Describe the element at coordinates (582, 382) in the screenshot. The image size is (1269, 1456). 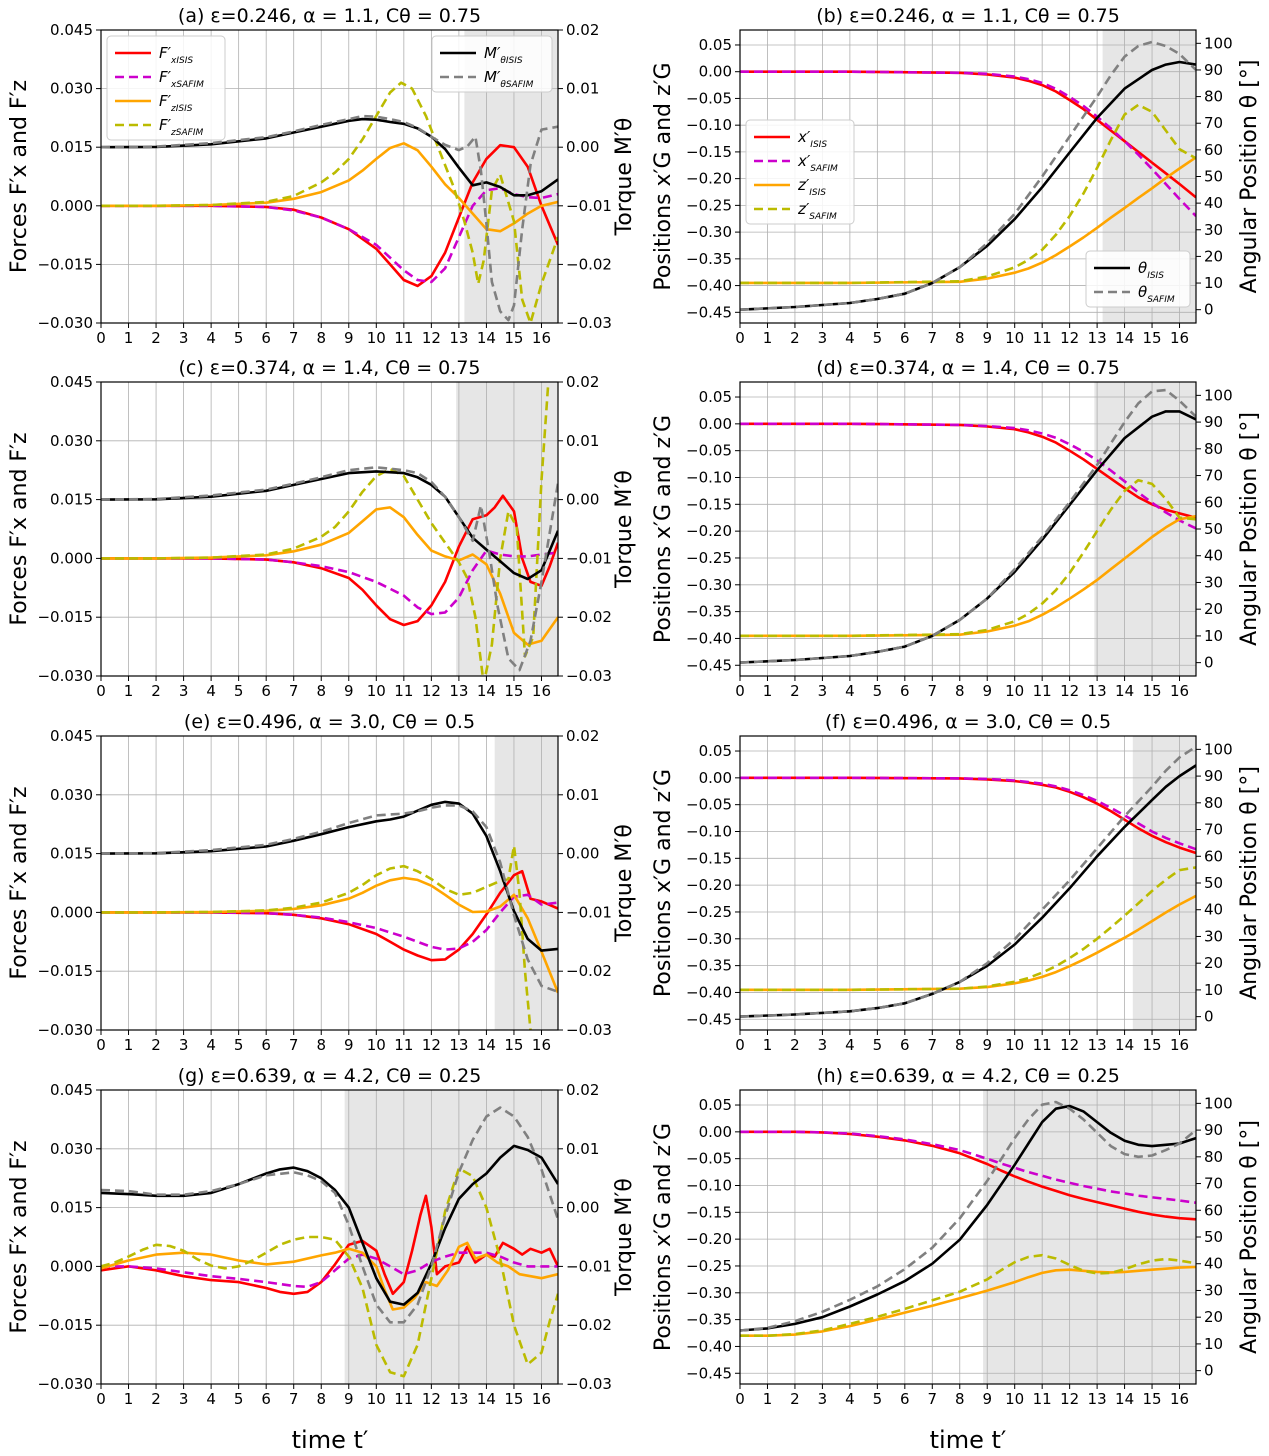
I see `y-tick-label-right: 0.02` at that location.